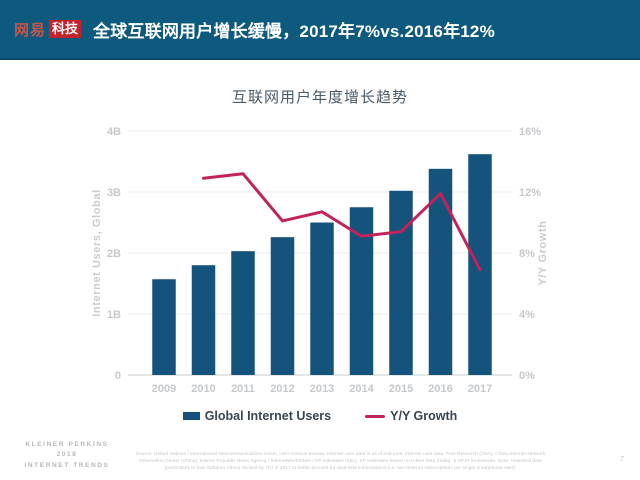 Image resolution: width=640 pixels, height=480 pixels. Describe the element at coordinates (203, 389) in the screenshot. I see `svg-text: 2010` at that location.